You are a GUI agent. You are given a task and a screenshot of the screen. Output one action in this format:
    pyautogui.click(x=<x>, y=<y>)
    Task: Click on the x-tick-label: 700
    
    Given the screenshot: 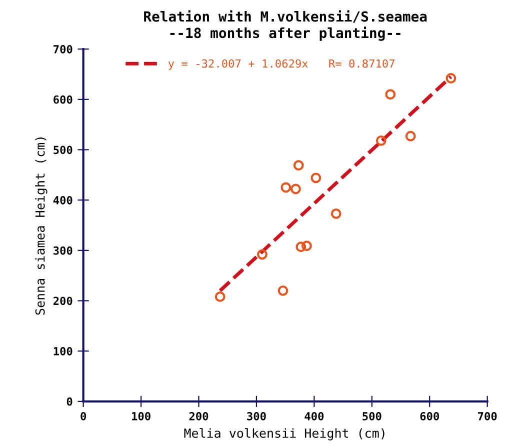 What is the action you would take?
    pyautogui.click(x=487, y=416)
    